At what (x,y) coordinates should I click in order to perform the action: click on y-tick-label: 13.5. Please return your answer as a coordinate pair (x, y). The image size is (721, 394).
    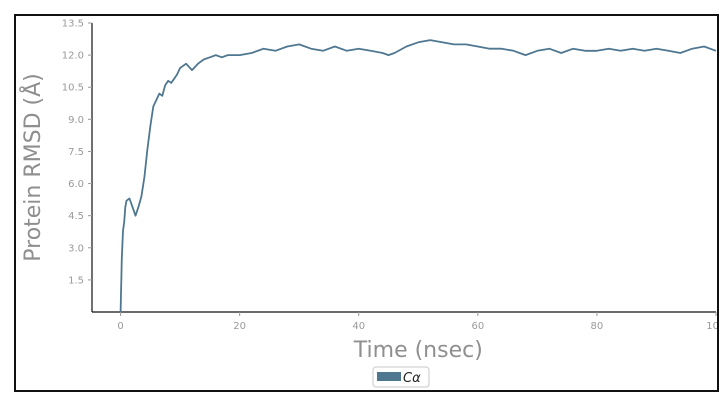
    Looking at the image, I should click on (73, 24).